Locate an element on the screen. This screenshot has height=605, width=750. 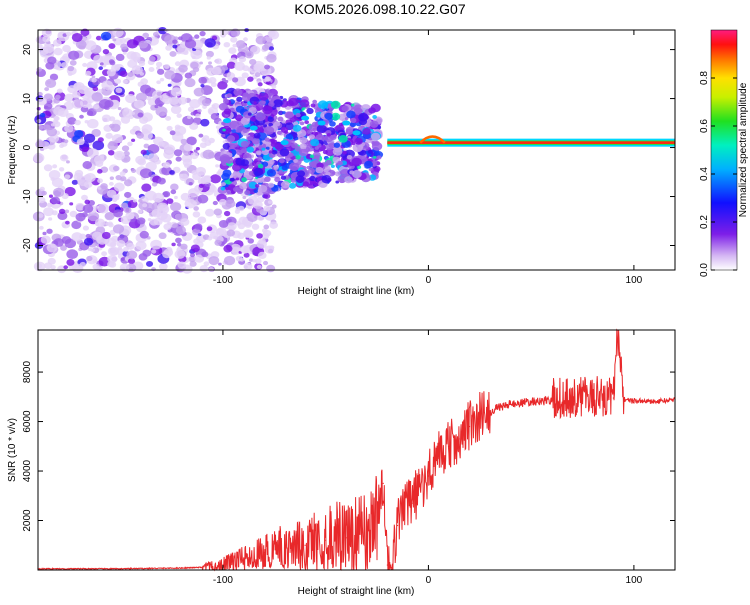
spectral-hotspot is located at coordinates (227, 121).